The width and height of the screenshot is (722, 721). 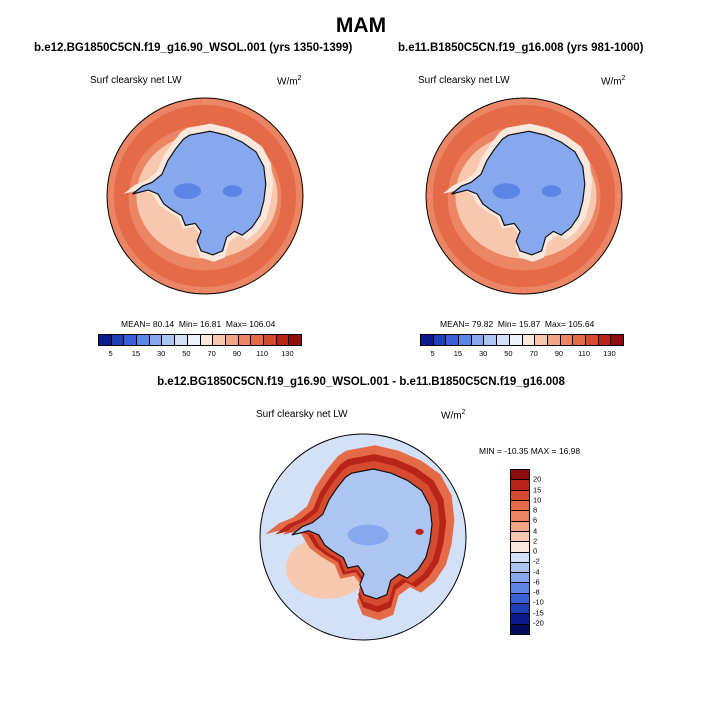 I want to click on panel3-units-exp: 2, so click(x=463, y=412).